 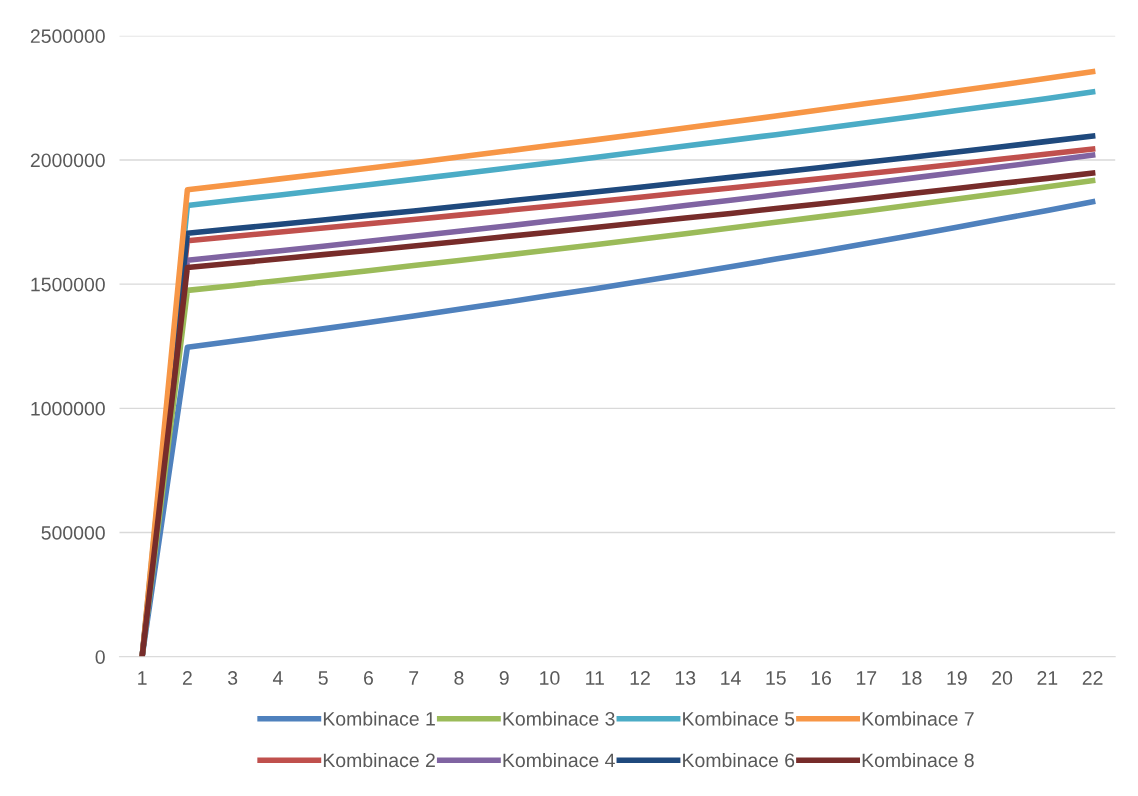 What do you see at coordinates (232, 678) in the screenshot?
I see `x-tick-label: 3` at bounding box center [232, 678].